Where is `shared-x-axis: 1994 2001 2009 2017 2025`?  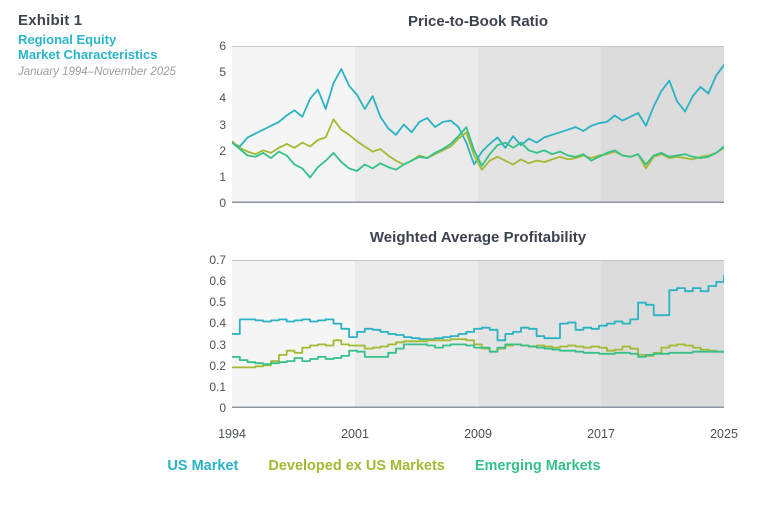
shared-x-axis: 1994 2001 2009 2017 2025 is located at coordinates (478, 435).